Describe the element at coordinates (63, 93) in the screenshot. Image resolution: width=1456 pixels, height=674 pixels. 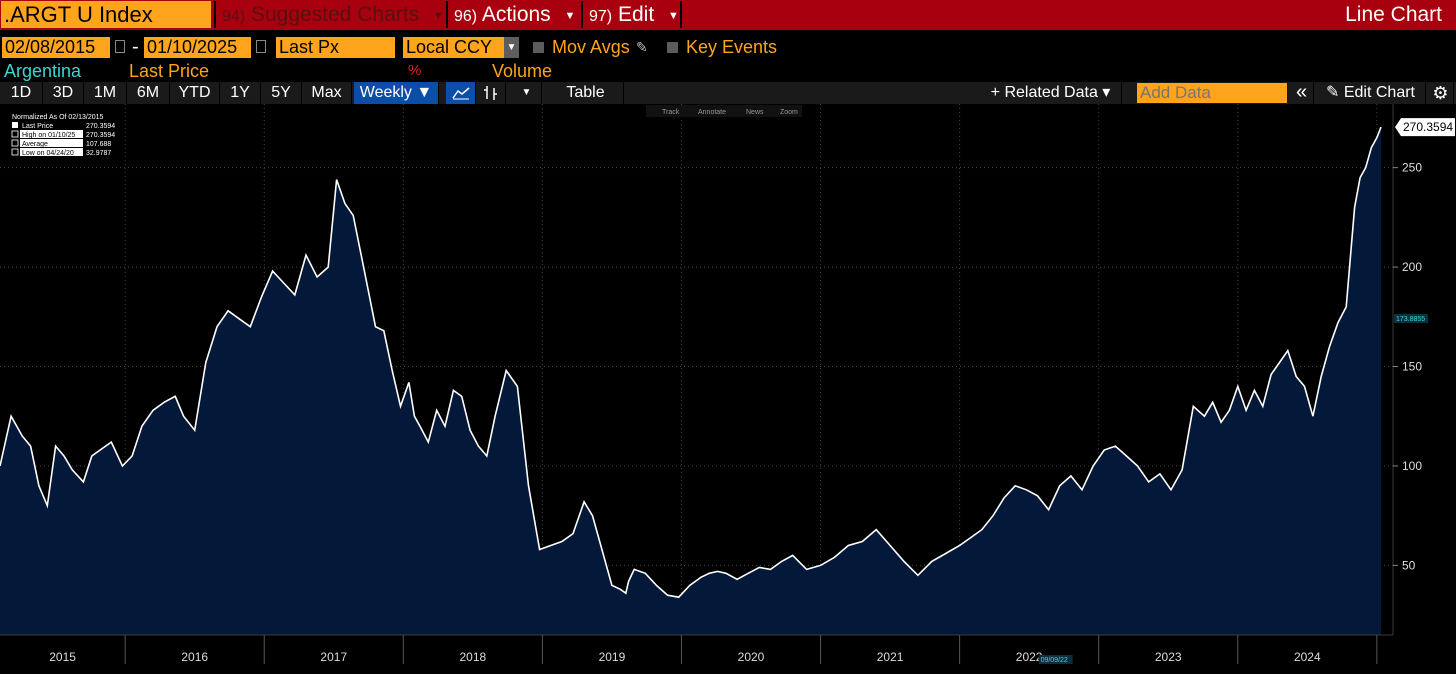
I see `range-3d-button: 3D` at that location.